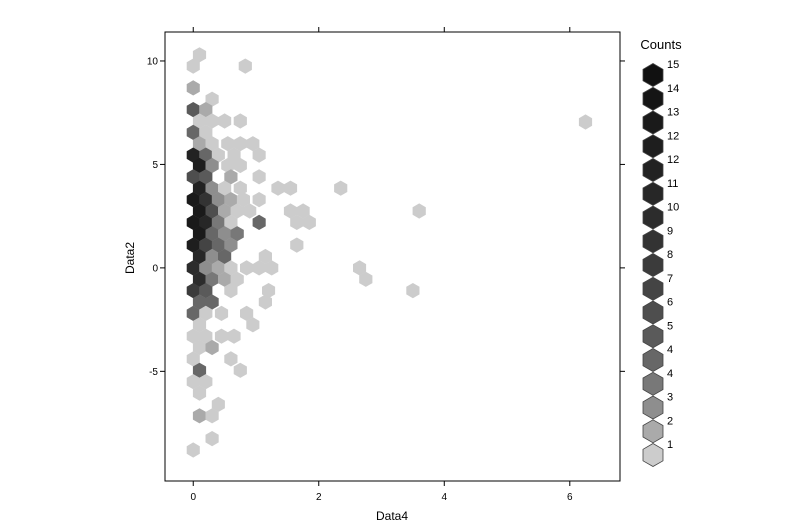 The width and height of the screenshot is (806, 532). What do you see at coordinates (670, 326) in the screenshot?
I see `legend-label: 5` at bounding box center [670, 326].